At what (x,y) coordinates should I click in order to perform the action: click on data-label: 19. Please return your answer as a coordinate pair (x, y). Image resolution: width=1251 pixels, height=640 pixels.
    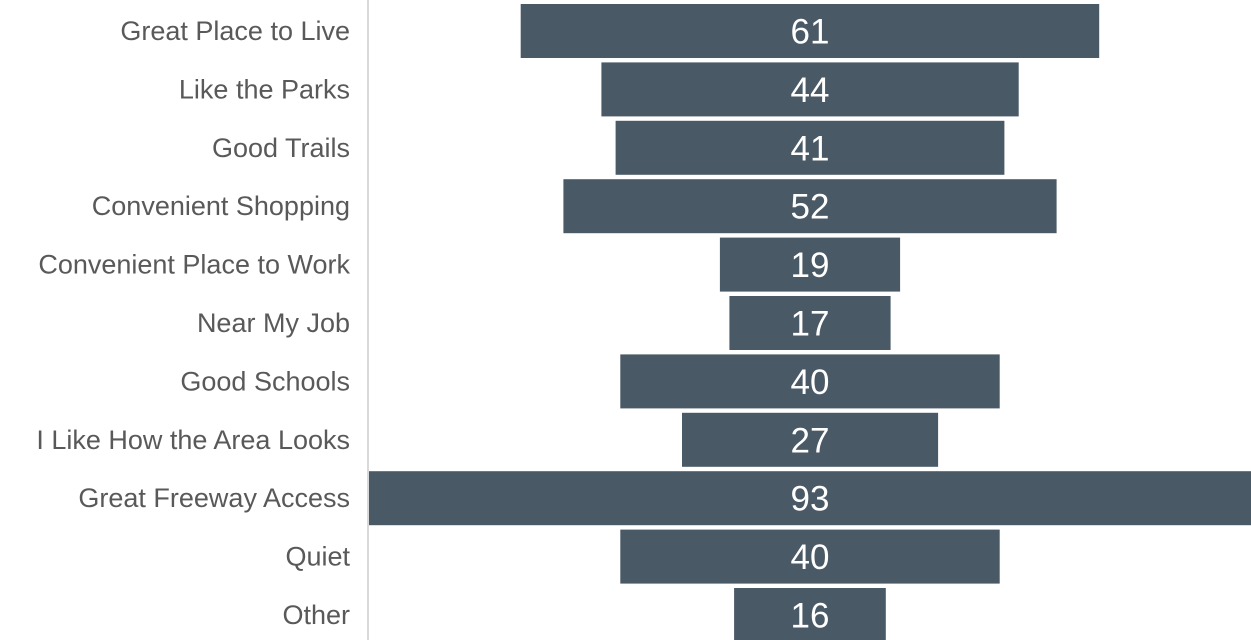
    Looking at the image, I should click on (810, 265).